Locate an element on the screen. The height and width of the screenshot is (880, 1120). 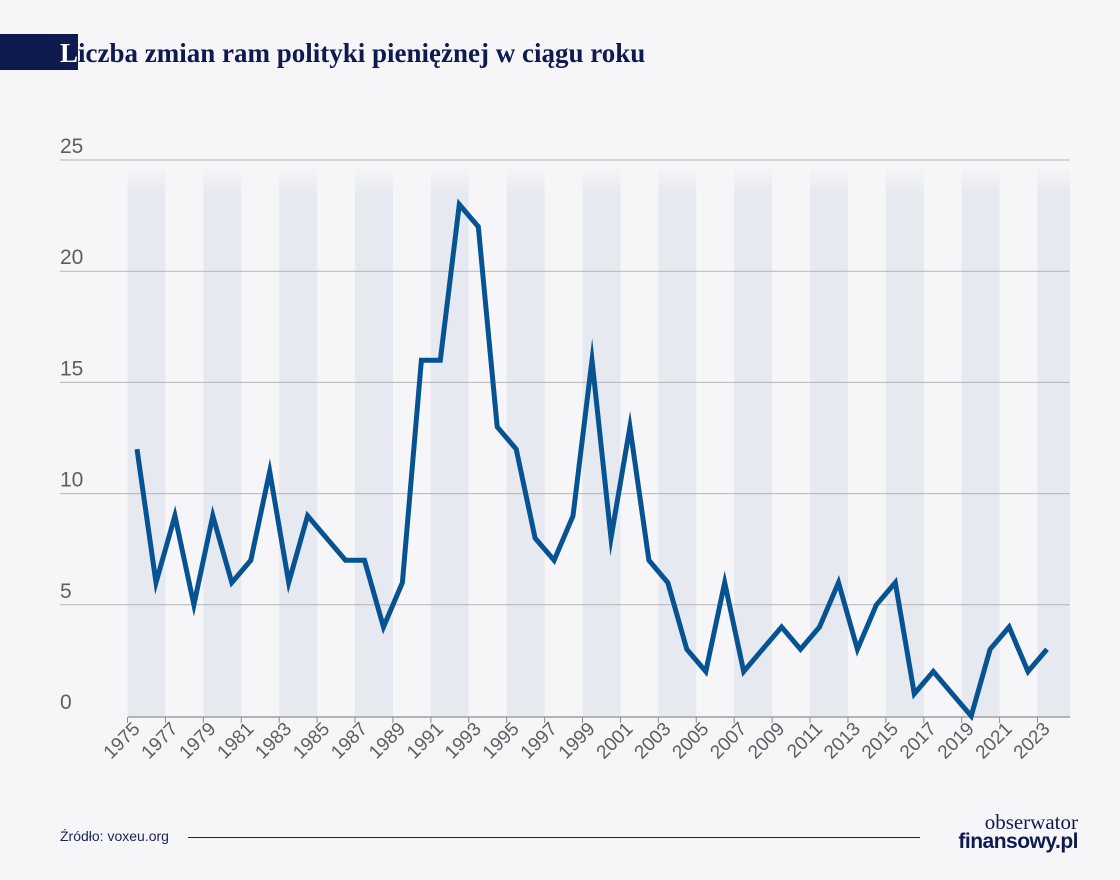
x-tick-label: 1993 is located at coordinates (463, 741).